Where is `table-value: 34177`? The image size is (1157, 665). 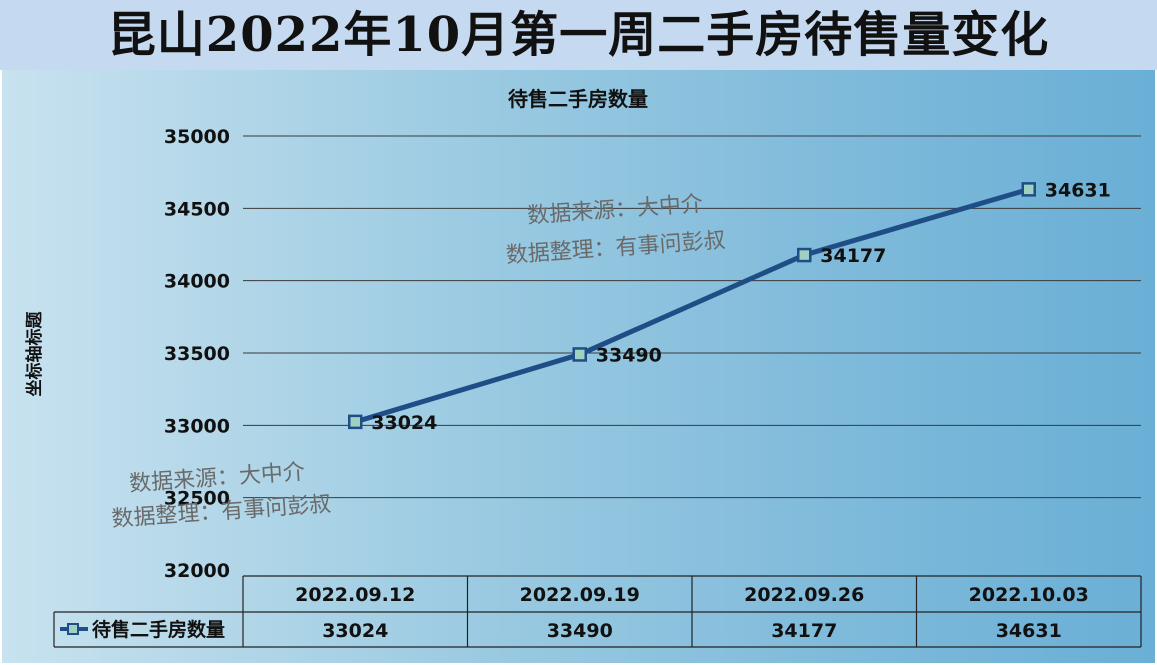 table-value: 34177 is located at coordinates (804, 631).